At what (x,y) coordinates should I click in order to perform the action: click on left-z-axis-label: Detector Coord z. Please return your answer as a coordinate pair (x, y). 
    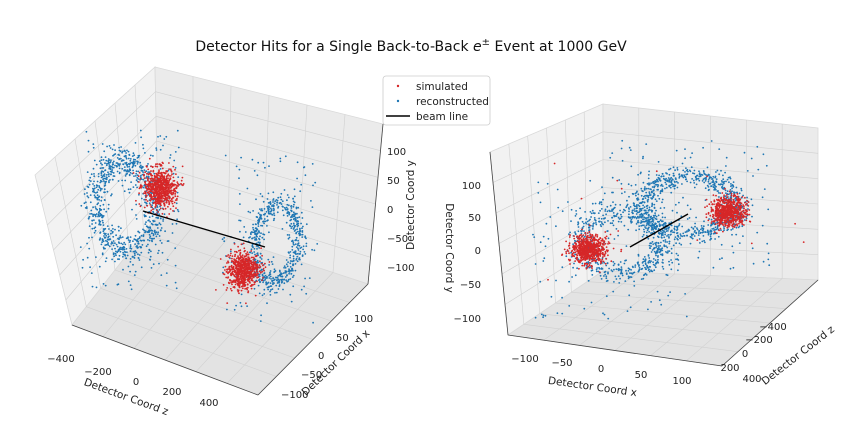
    Looking at the image, I should click on (126, 397).